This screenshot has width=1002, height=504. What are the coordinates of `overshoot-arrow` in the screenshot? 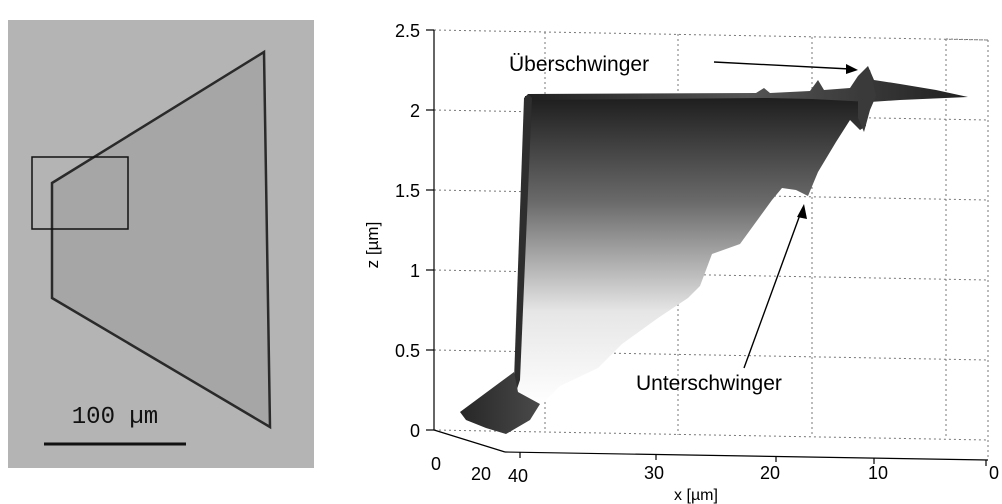 It's located at (782, 65).